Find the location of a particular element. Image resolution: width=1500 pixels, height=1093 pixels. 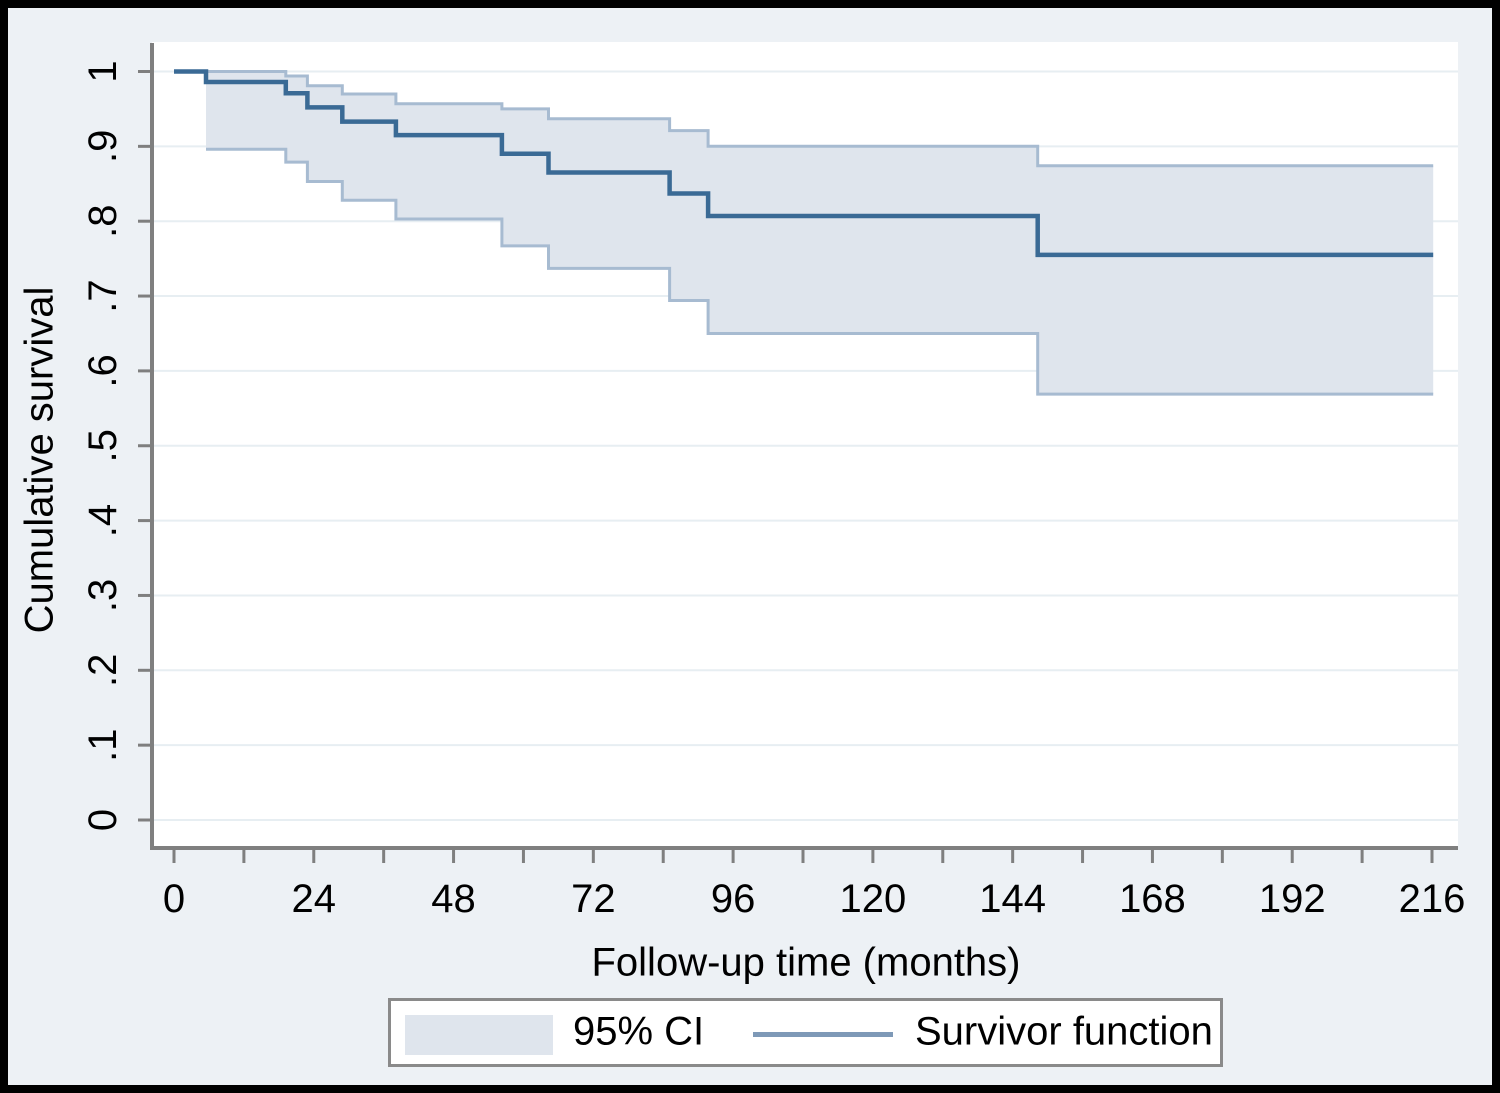

legend: 95% CI Survivor function is located at coordinates (805, 1032).